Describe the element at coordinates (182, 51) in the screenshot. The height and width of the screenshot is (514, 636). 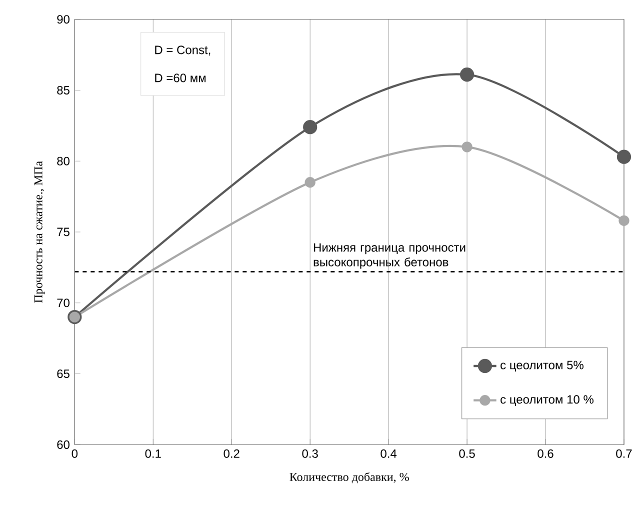
I see `annotation: D = Const,` at that location.